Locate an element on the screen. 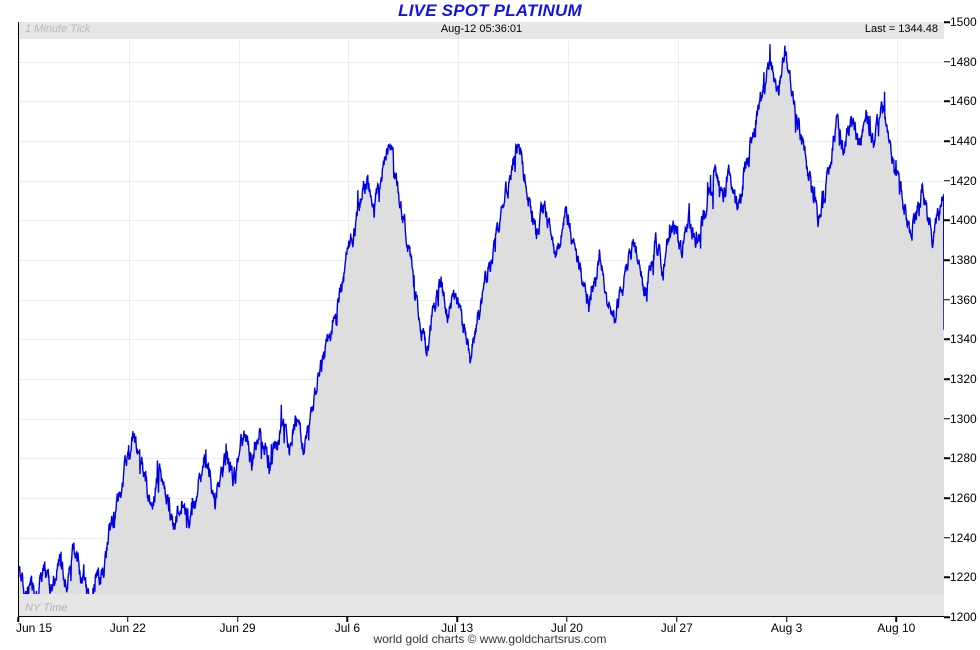 The image size is (980, 650). x-axis-label: Aug 10 is located at coordinates (896, 628).